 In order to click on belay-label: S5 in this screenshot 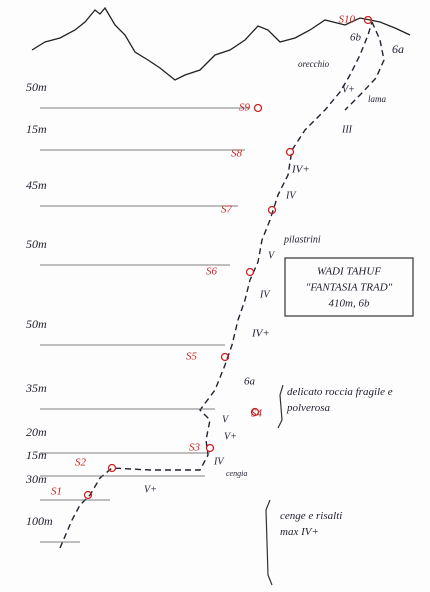, I will do `click(192, 357)`.